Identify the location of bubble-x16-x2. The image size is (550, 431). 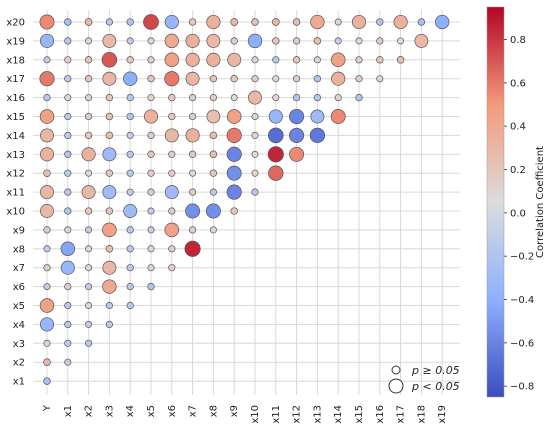
(89, 98).